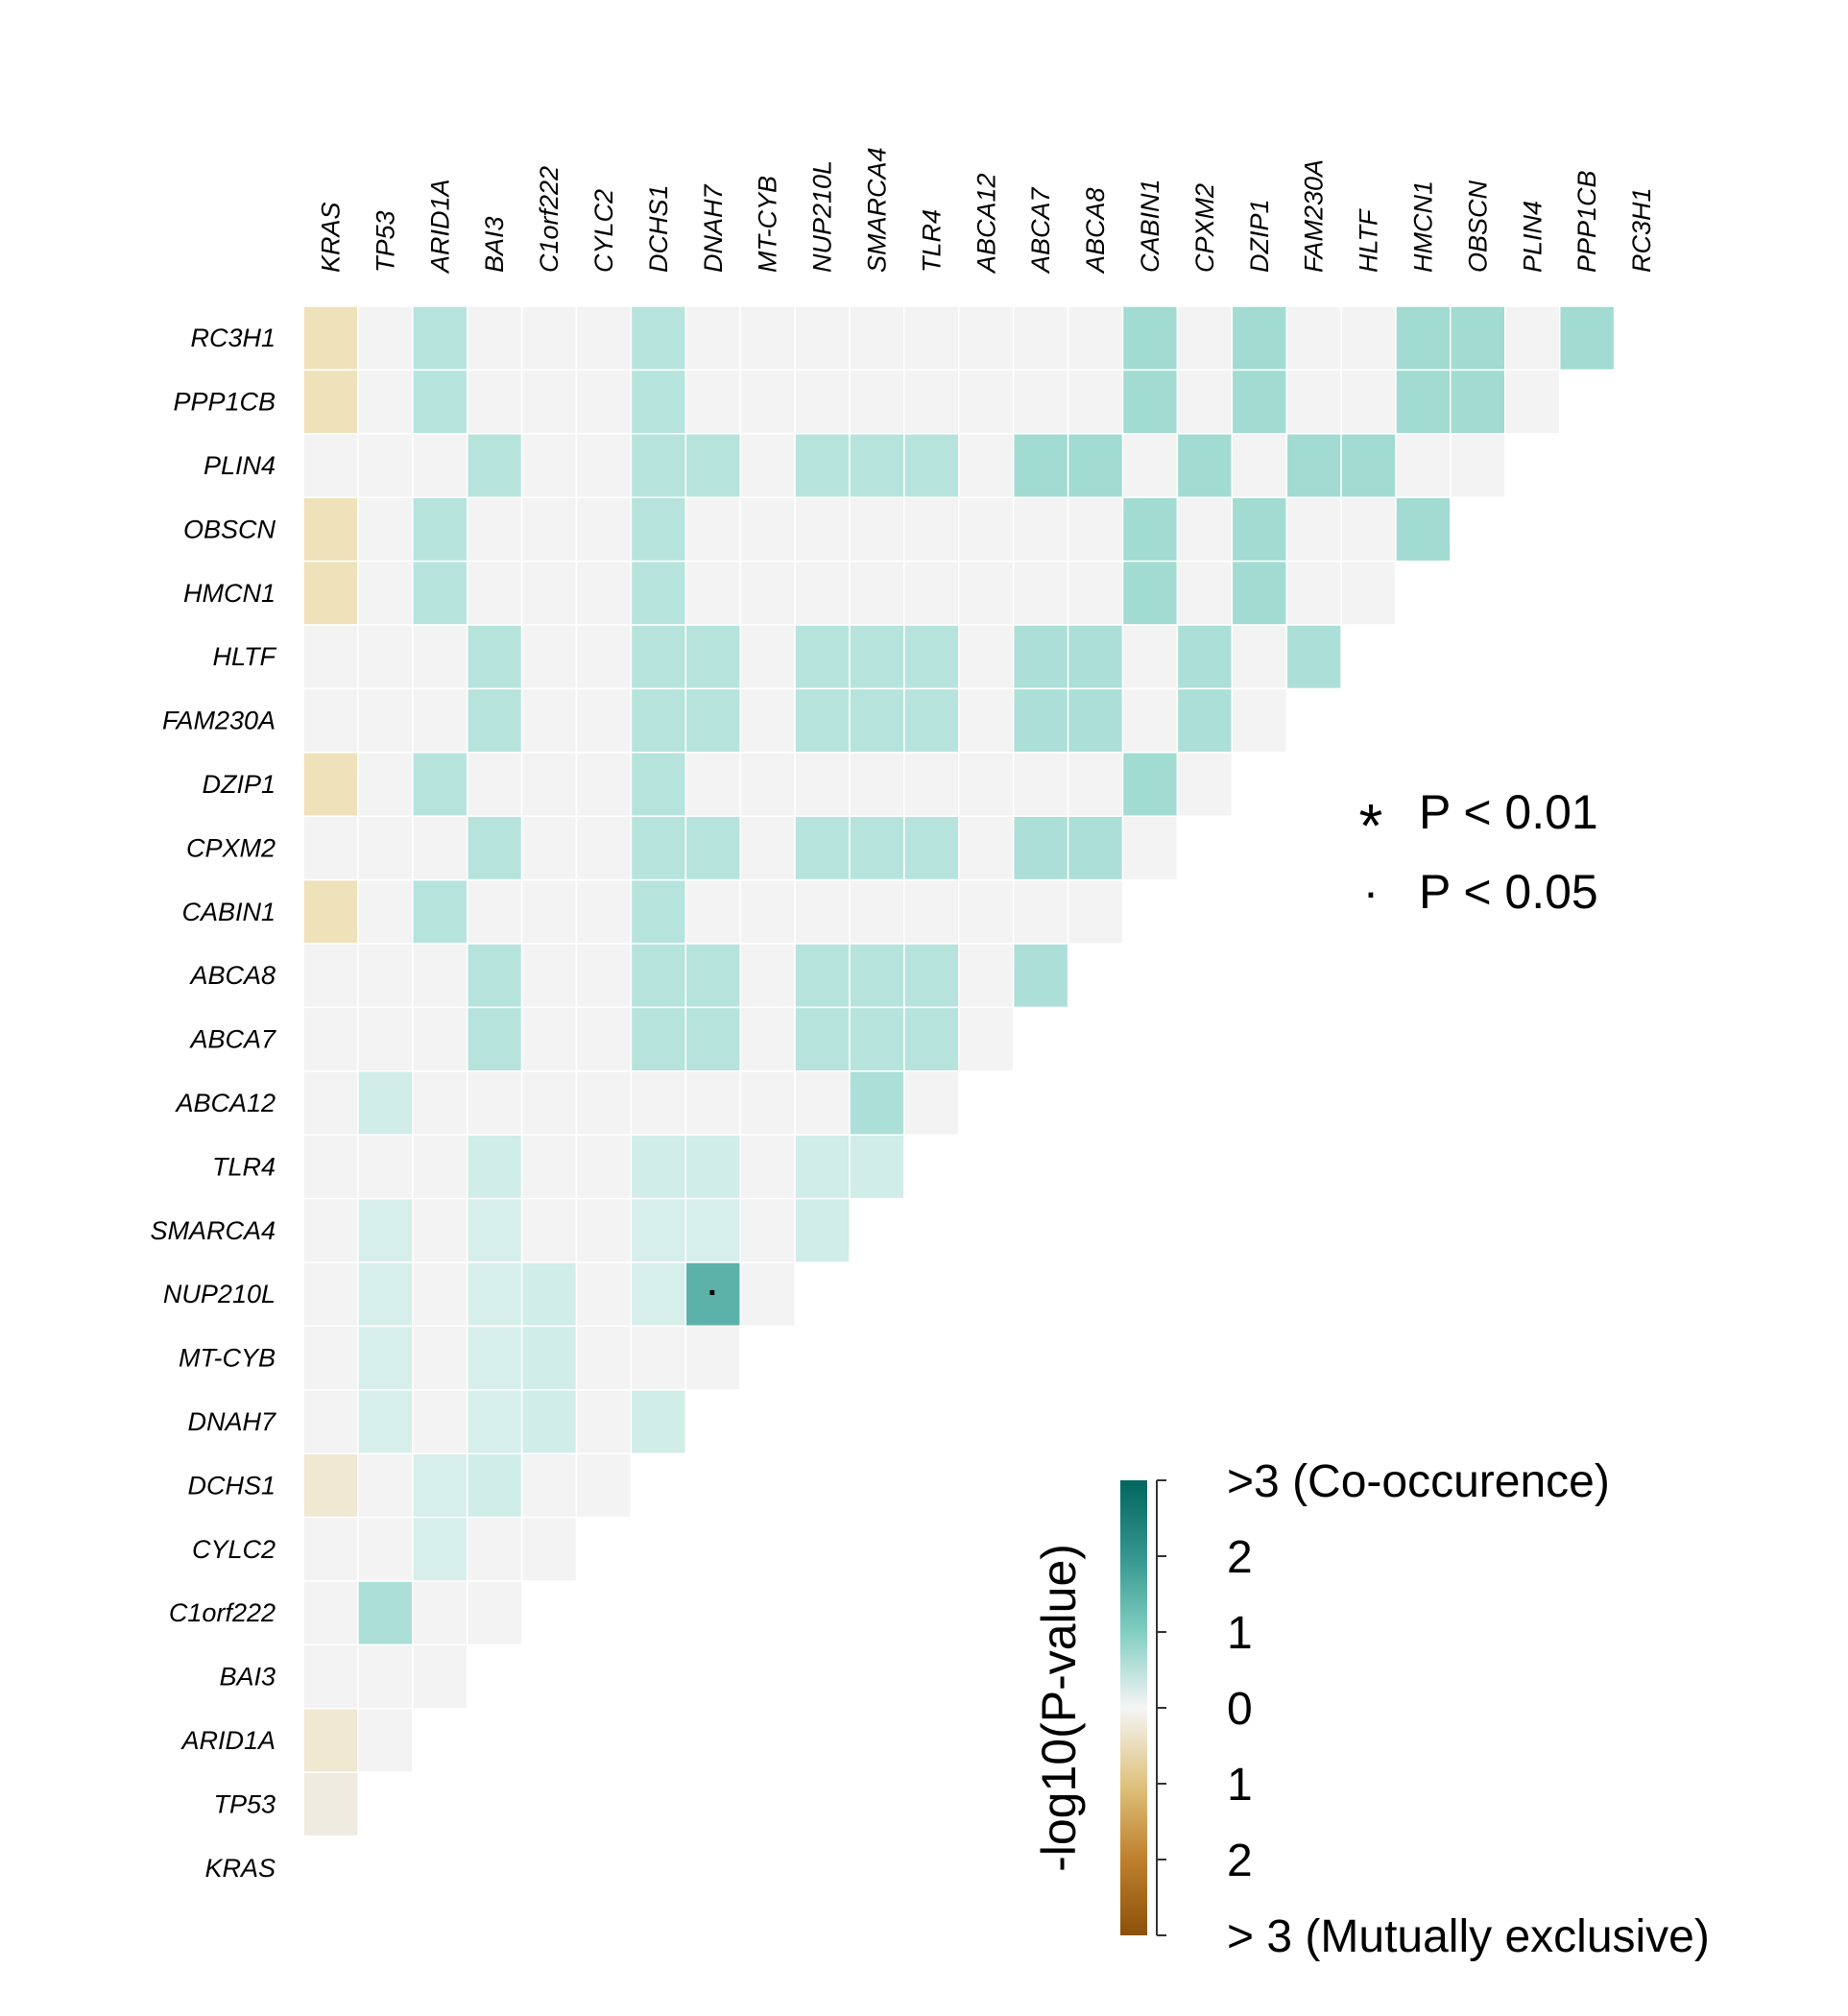  Describe the element at coordinates (228, 912) in the screenshot. I see `row-label: CABIN1` at that location.